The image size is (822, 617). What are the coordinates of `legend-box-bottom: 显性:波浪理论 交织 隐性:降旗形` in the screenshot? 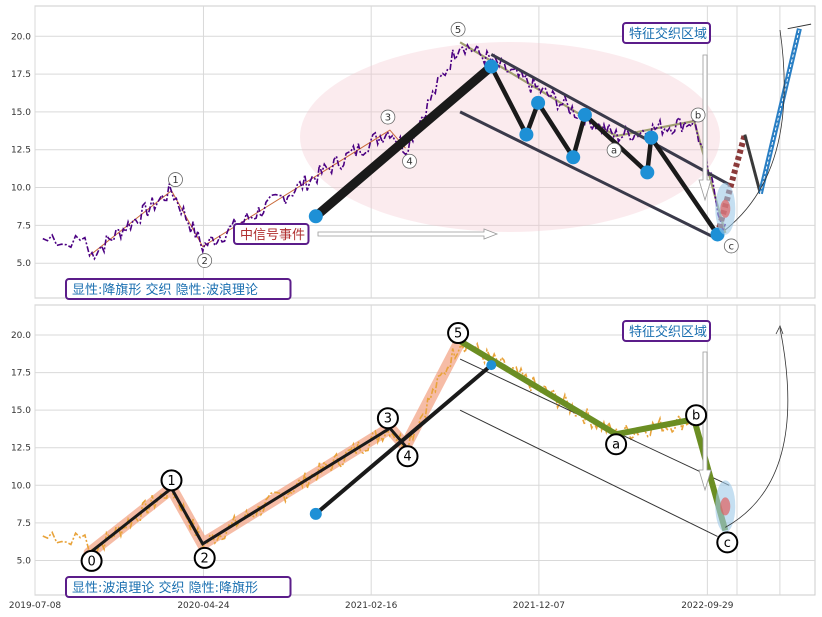 It's located at (178, 587).